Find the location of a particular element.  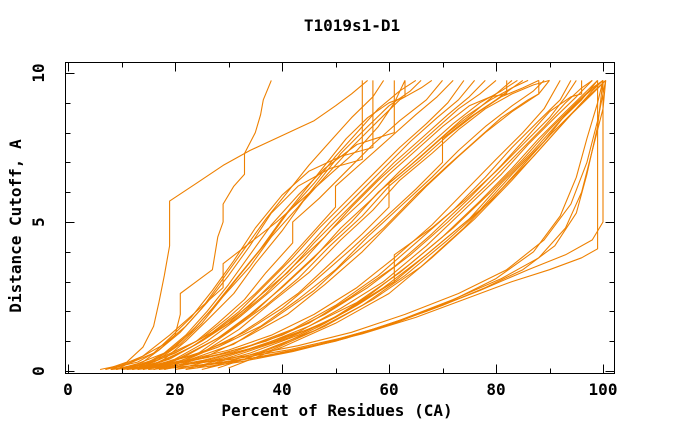

x-tick-label: 100 is located at coordinates (603, 389).